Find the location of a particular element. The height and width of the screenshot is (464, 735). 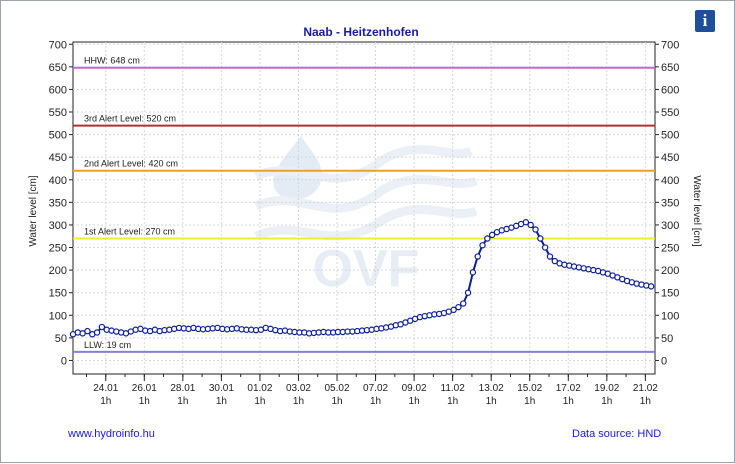

y-tick-label-right: 200 is located at coordinates (670, 271).